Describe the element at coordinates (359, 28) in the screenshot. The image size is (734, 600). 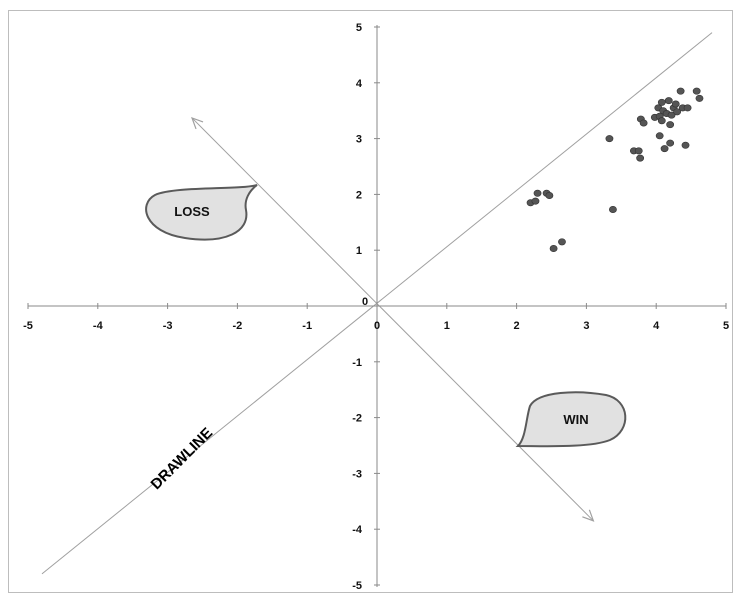
I see `y-tick-label: 5` at that location.